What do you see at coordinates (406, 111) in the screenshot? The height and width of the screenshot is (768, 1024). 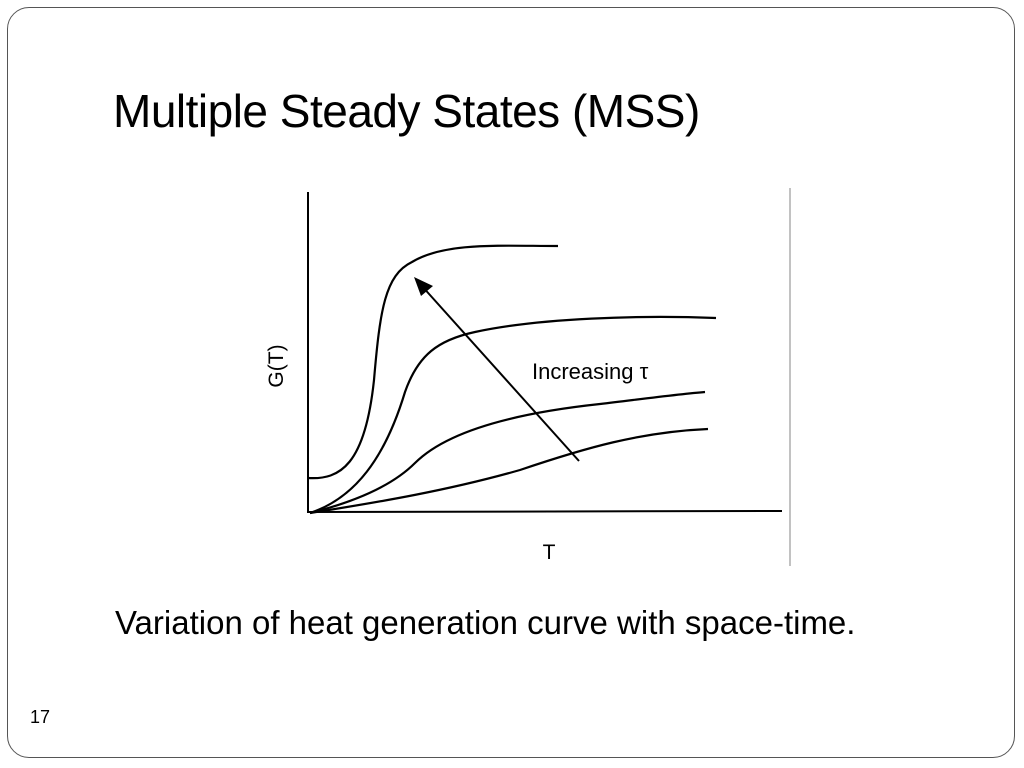 I see `slide-title: Multiple Steady States (MSS)` at bounding box center [406, 111].